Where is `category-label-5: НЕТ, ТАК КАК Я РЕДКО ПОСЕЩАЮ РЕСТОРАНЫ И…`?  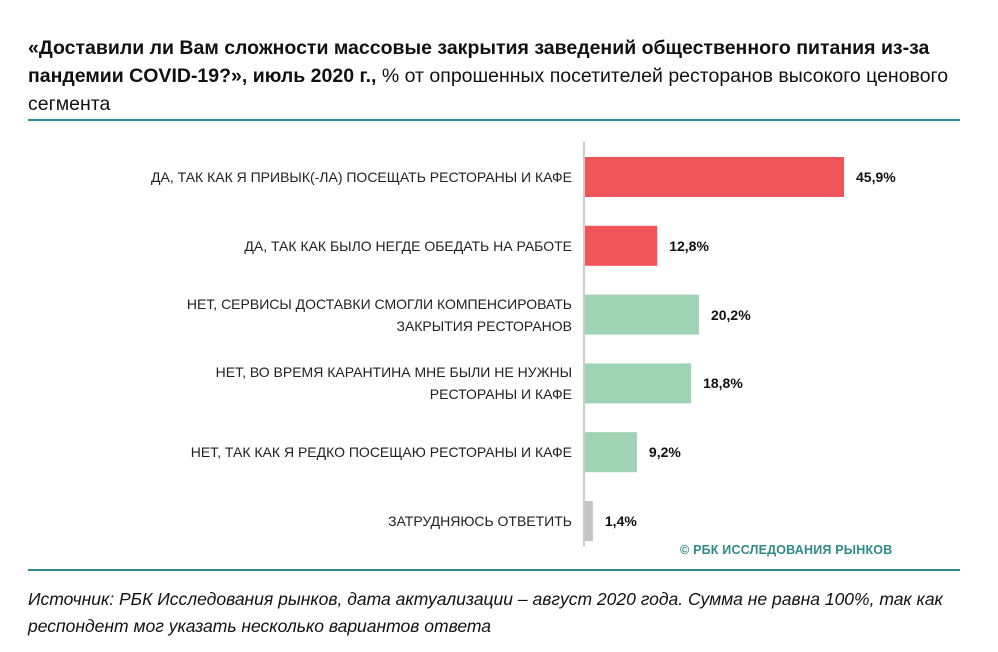 category-label-5: НЕТ, ТАК КАК Я РЕДКО ПОСЕЩАЮ РЕСТОРАНЫ И… is located at coordinates (381, 452).